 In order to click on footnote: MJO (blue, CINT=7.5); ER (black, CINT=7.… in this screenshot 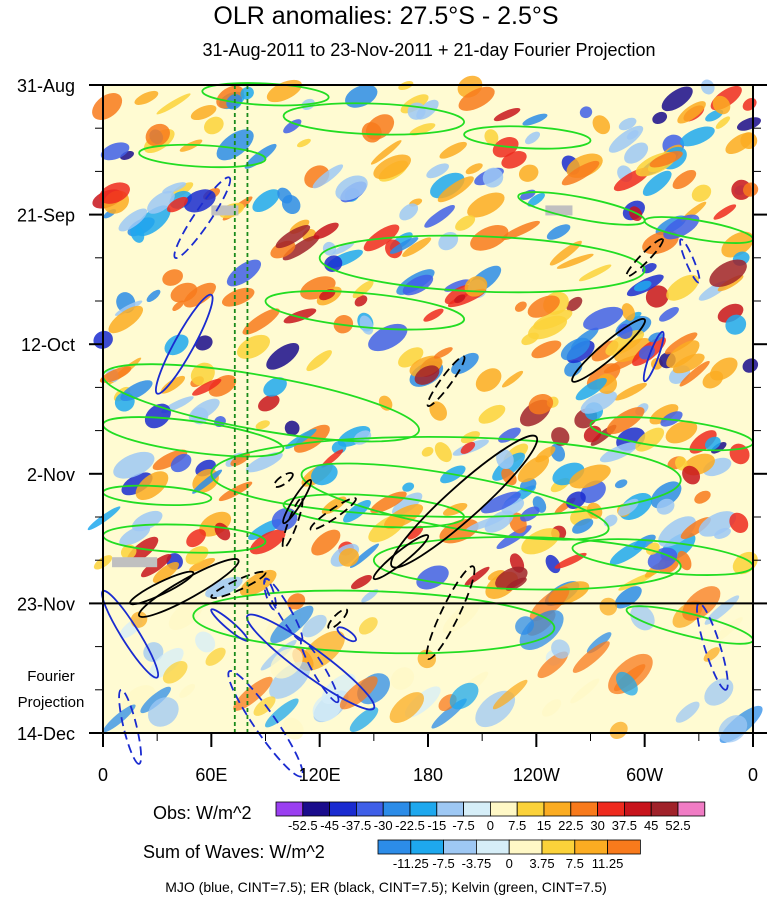, I will do `click(386, 887)`.